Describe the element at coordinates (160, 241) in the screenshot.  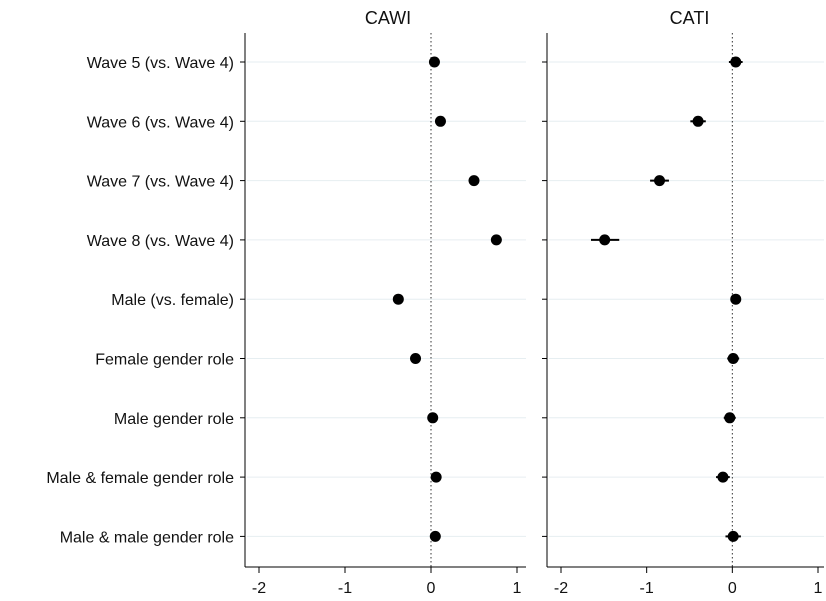
I see `row-label: Wave 8 (vs. Wave 4)` at that location.